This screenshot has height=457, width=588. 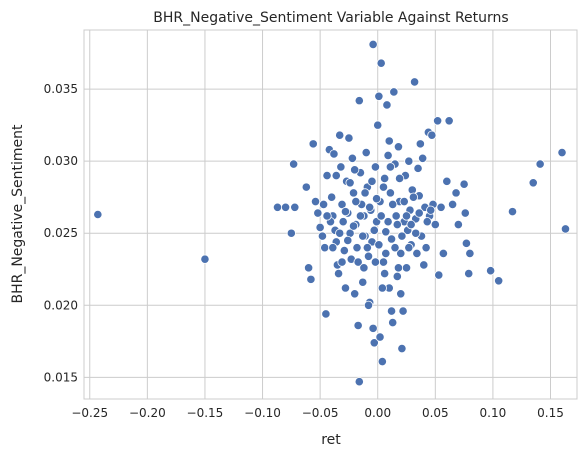 I want to click on y-tick-label: 0.035, so click(x=61, y=89).